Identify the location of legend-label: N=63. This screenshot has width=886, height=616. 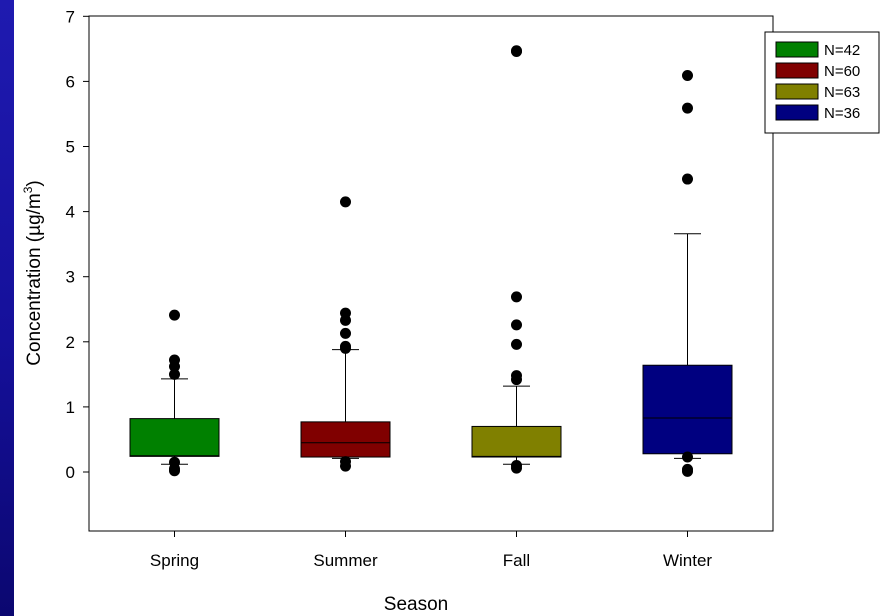
(842, 92).